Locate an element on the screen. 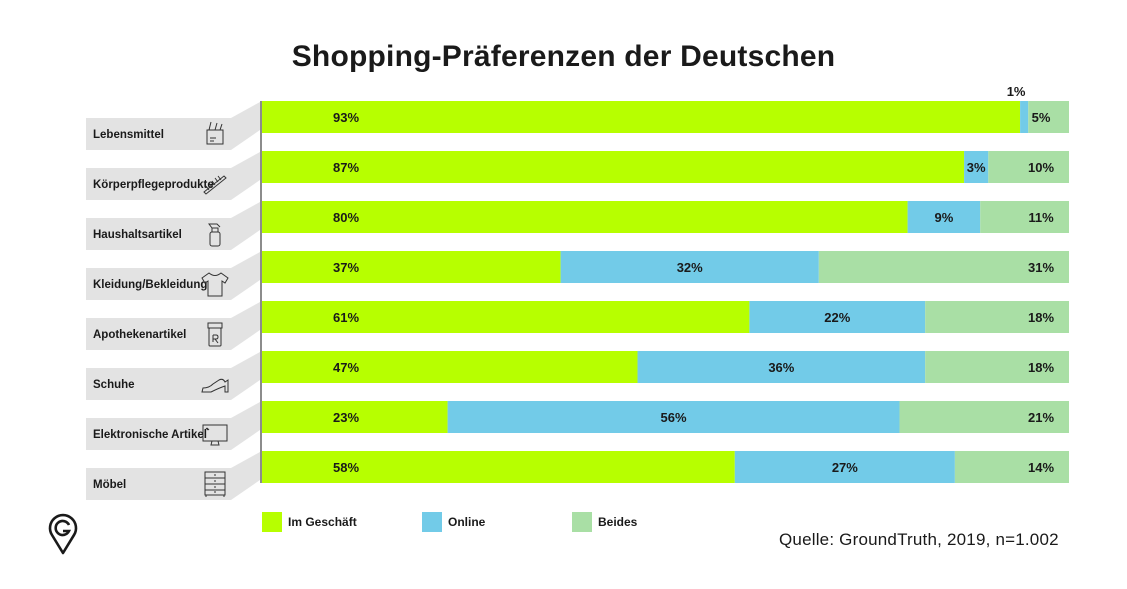 The image size is (1127, 589). grocery-bag-icon is located at coordinates (215, 133).